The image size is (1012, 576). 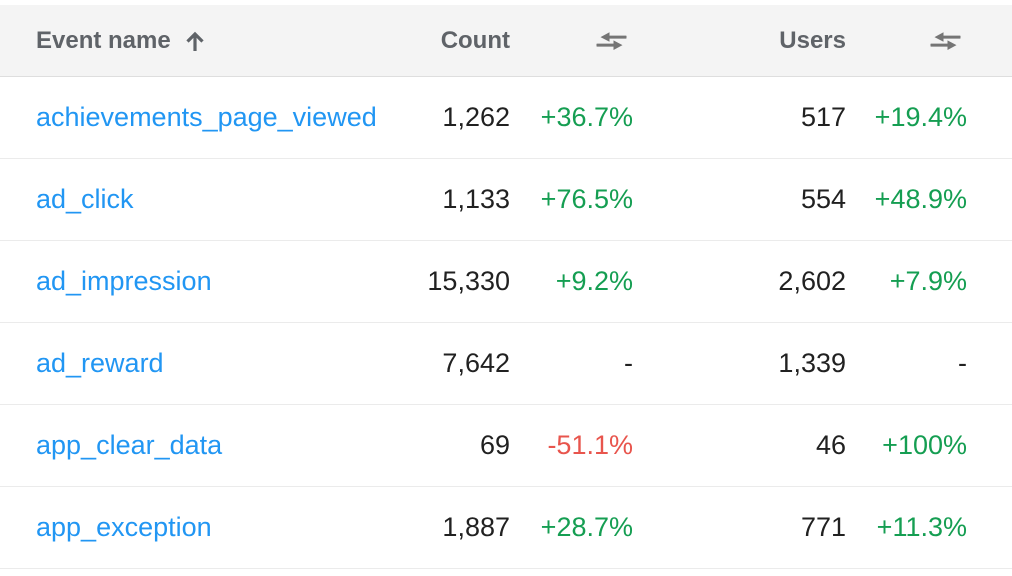 I want to click on count-value: 15,330, so click(x=468, y=281).